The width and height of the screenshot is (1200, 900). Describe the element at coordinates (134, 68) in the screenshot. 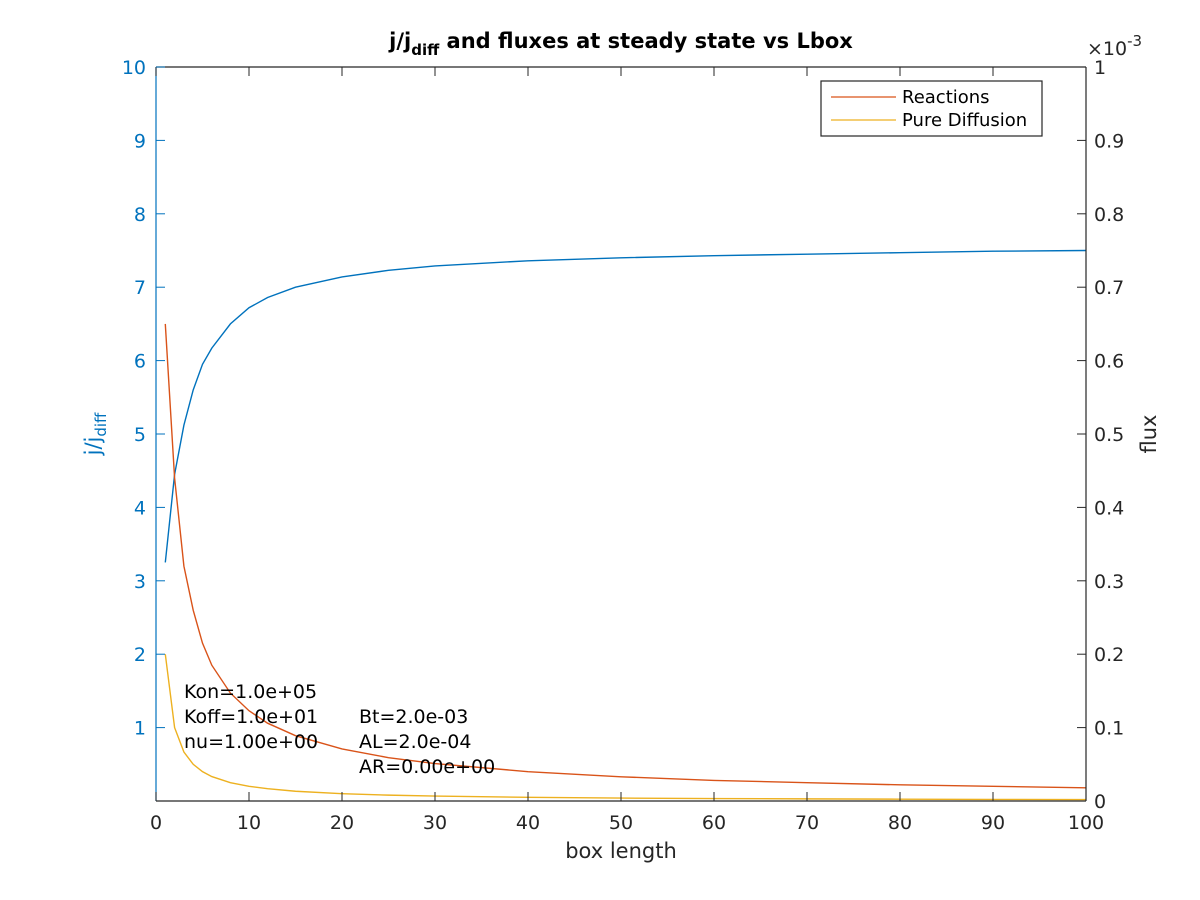

I see `y-left-tick-label: 10` at that location.